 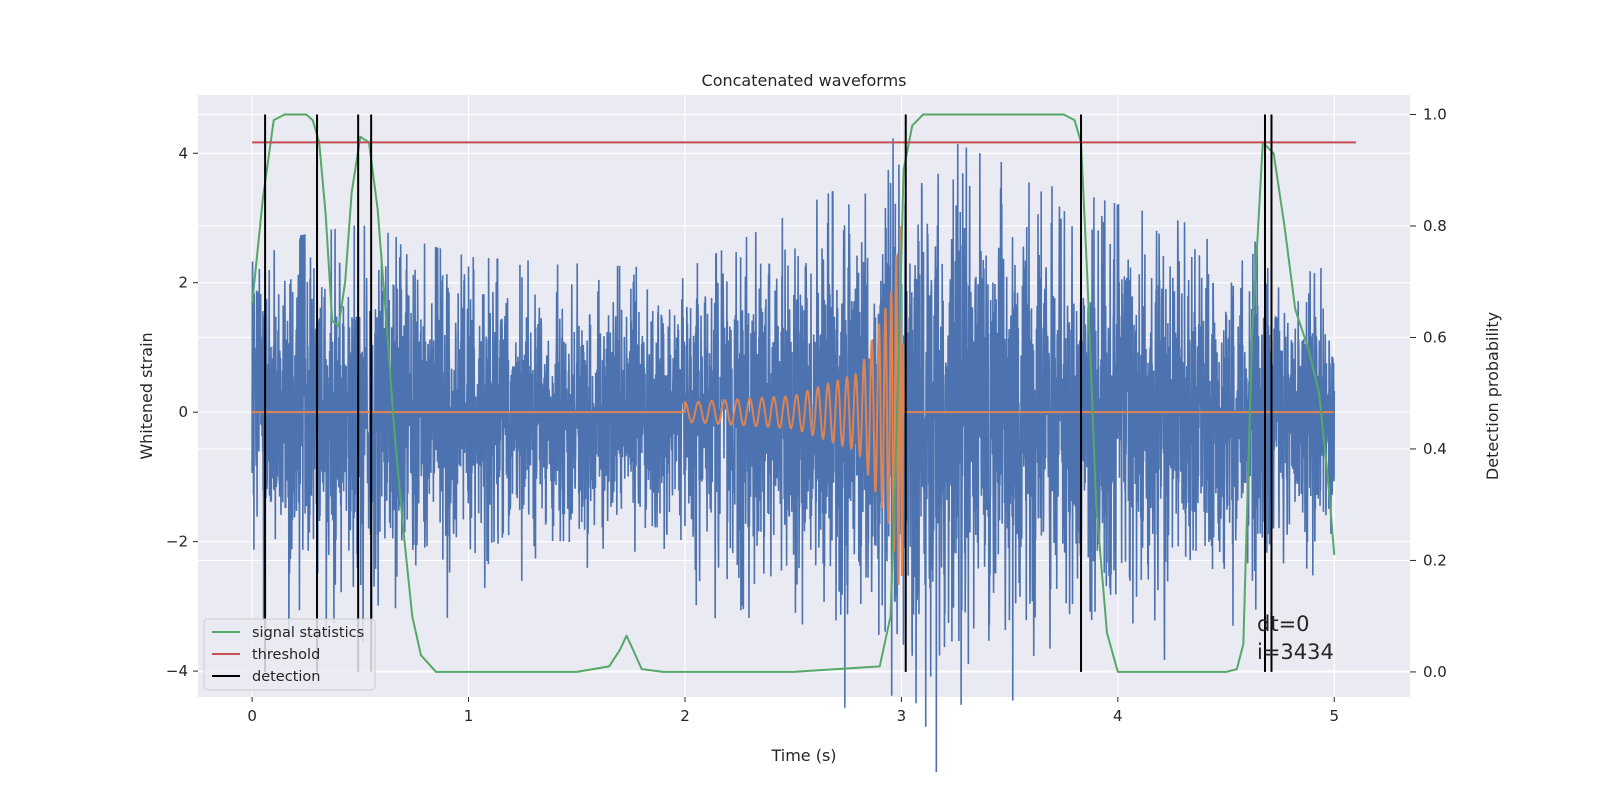 What do you see at coordinates (183, 412) in the screenshot?
I see `y-tick-label: 0` at bounding box center [183, 412].